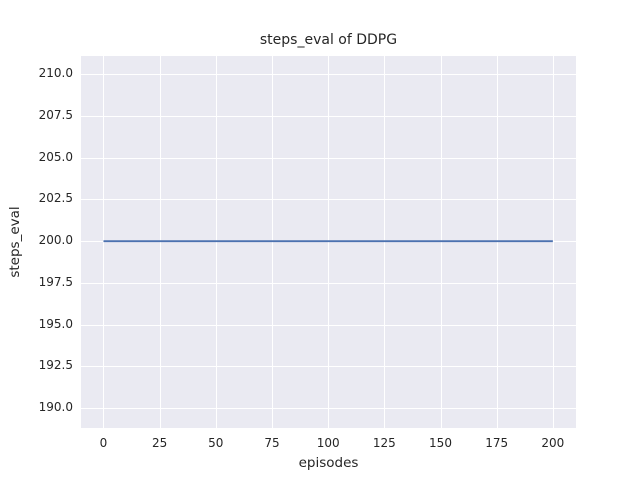 This screenshot has height=480, width=640. What do you see at coordinates (328, 463) in the screenshot?
I see `x-axis-label: episodes` at bounding box center [328, 463].